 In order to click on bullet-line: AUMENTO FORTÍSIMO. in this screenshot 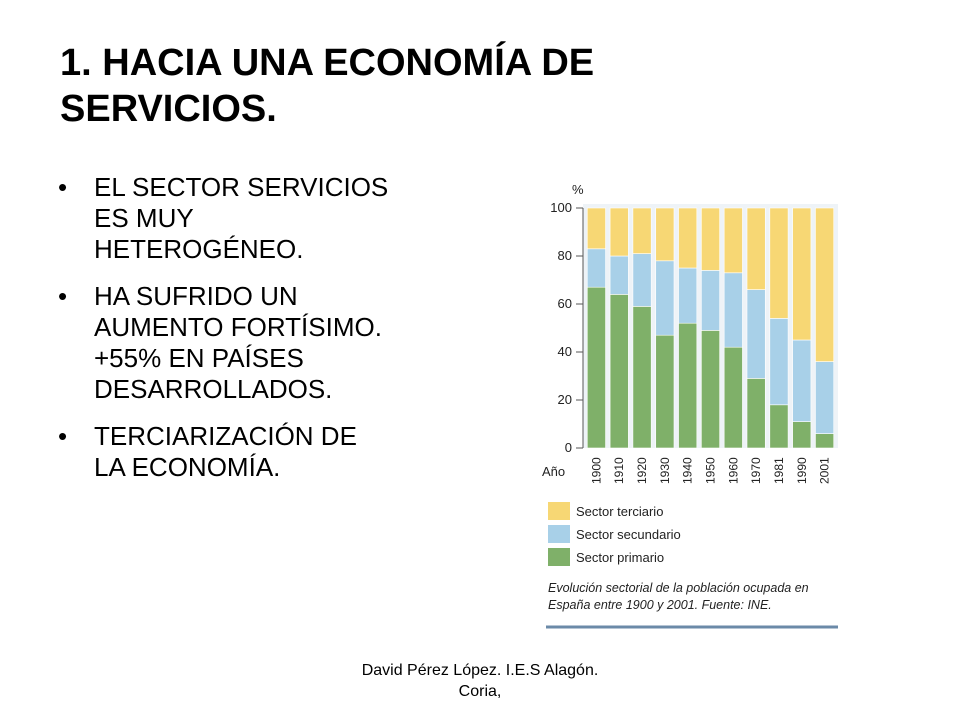, I will do `click(238, 327)`.